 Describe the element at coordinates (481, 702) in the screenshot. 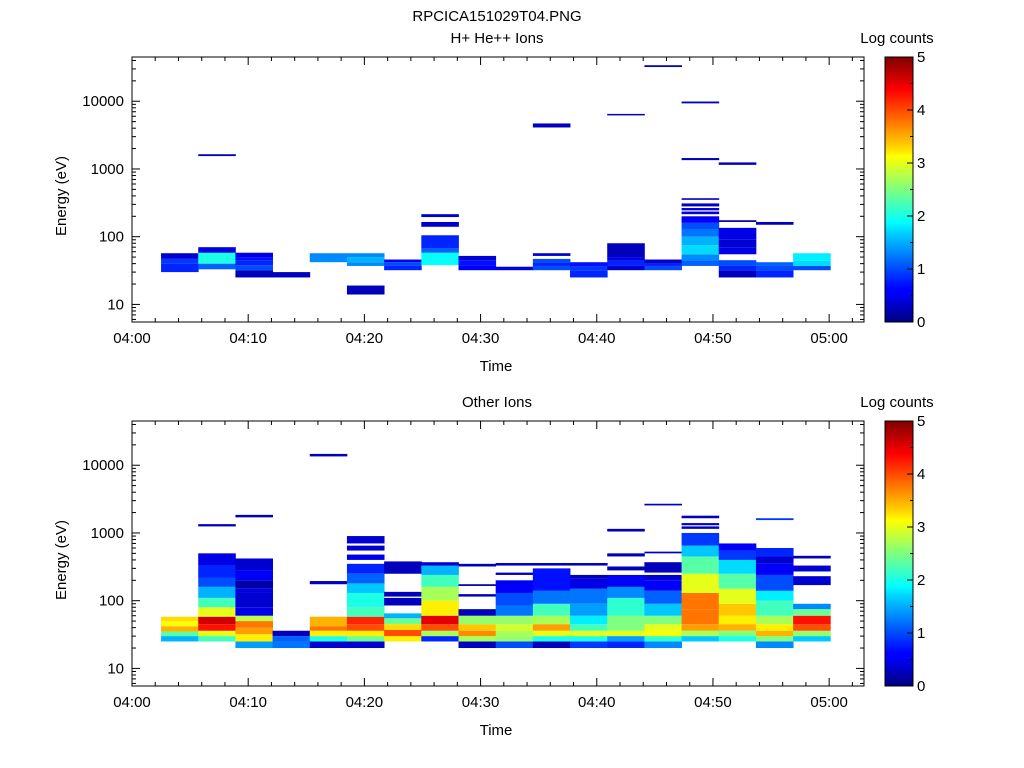

I see `x-tick-label: 04:30` at that location.